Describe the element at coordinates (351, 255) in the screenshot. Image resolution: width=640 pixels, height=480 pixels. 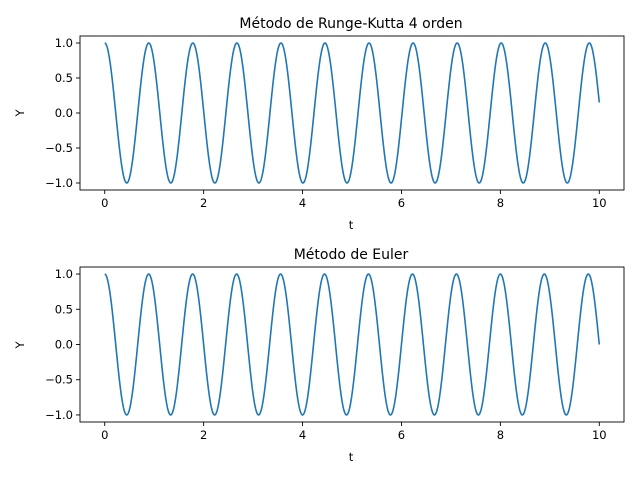
I see `chart-title: Método de Euler` at that location.